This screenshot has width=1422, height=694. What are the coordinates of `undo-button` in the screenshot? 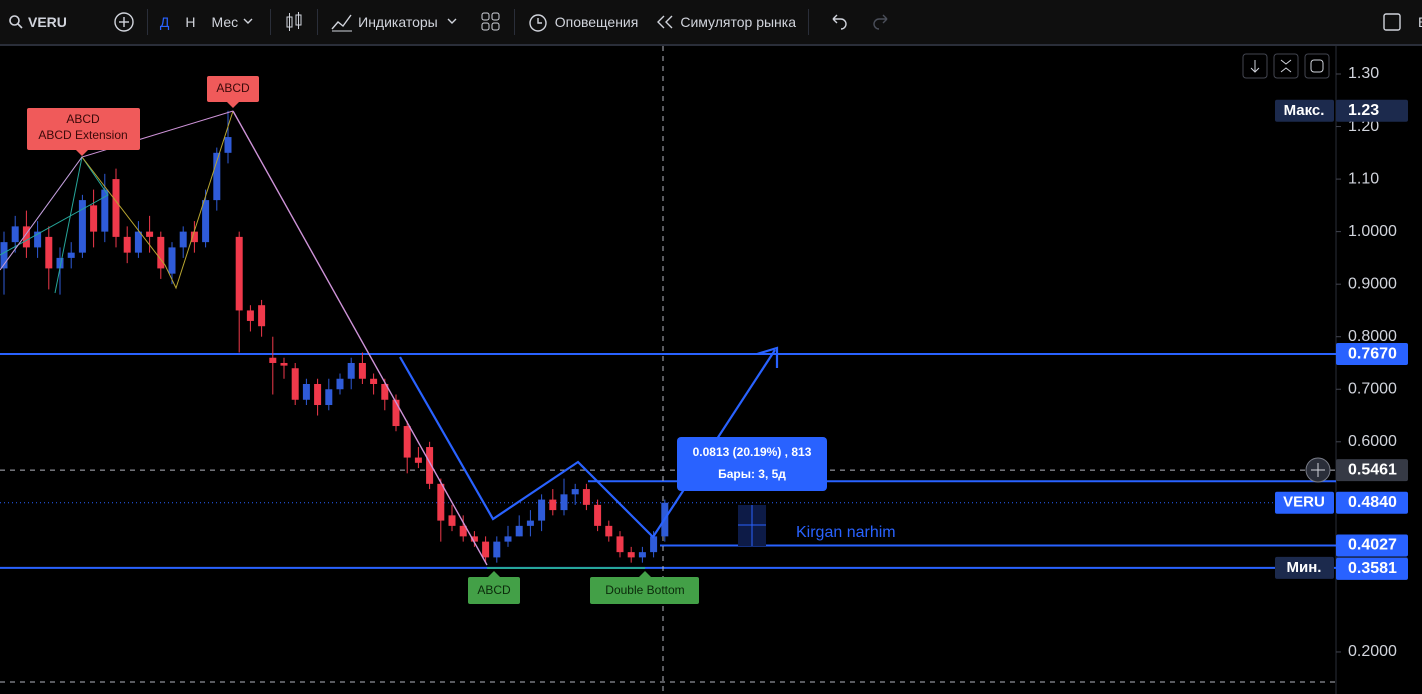 It's located at (838, 22).